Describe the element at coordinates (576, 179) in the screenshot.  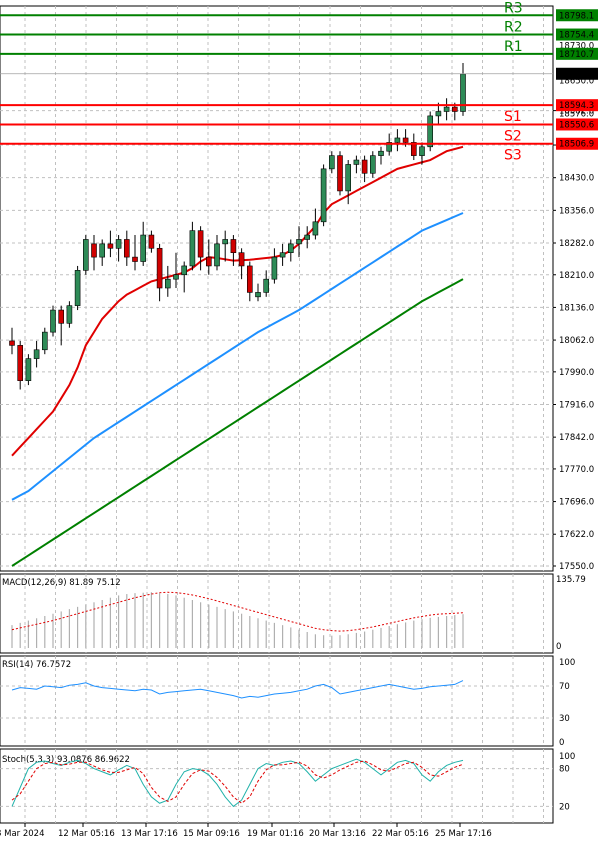
I see `y-tick-label: 18430.0` at that location.